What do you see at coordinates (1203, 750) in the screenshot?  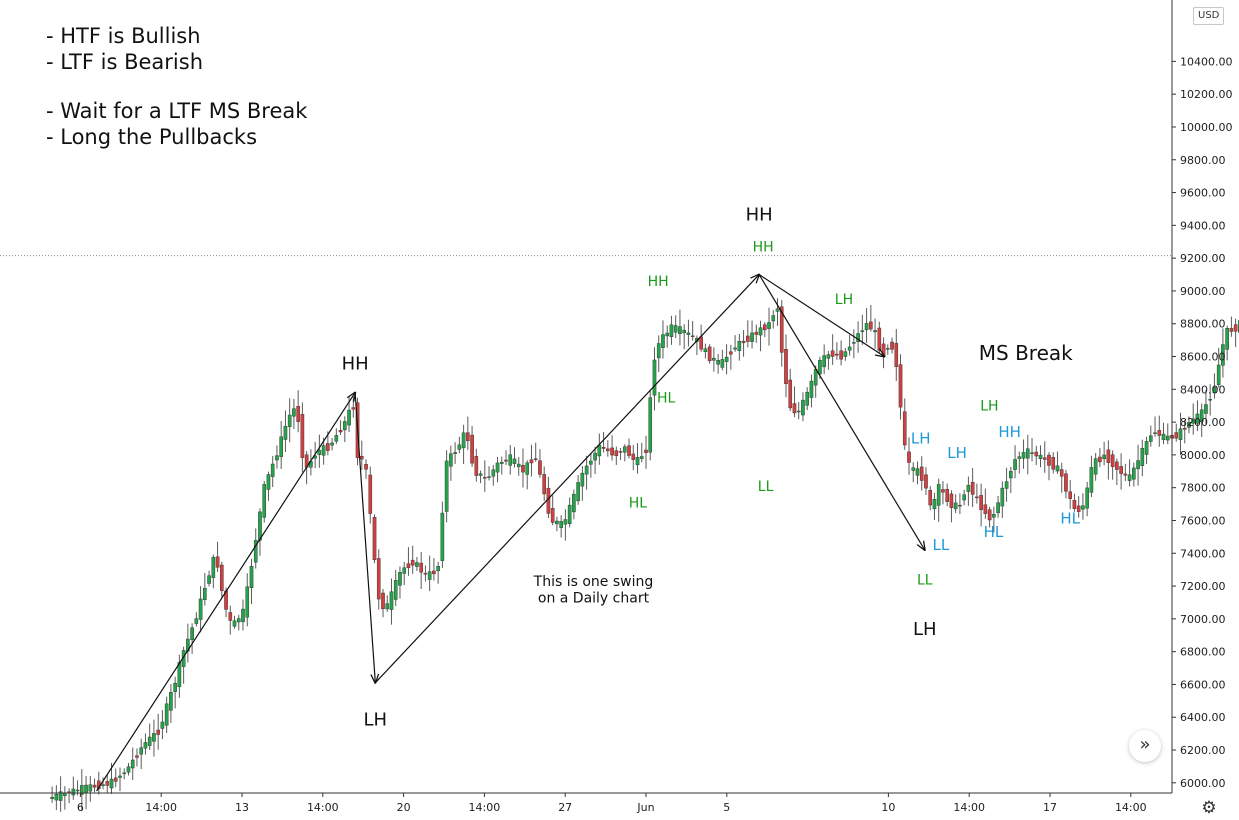 I see `price-tick-label: 6200.00` at bounding box center [1203, 750].